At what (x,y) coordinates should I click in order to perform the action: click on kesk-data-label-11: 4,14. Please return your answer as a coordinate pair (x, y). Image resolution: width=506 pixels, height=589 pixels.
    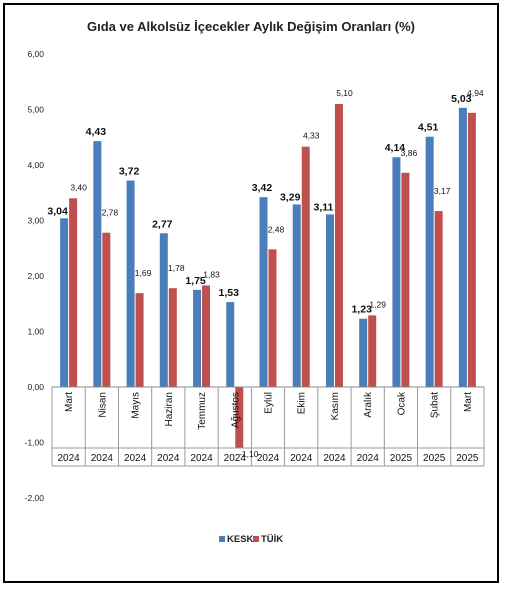
    Looking at the image, I should click on (395, 148).